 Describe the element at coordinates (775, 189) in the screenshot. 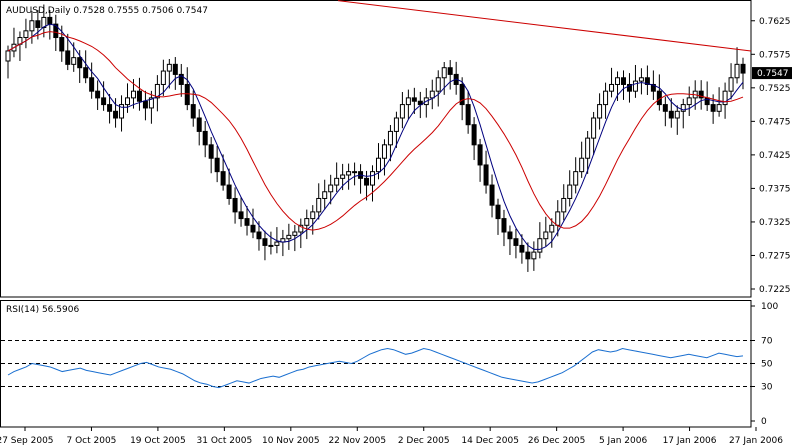

I see `price-axis-label: 0.7375` at that location.